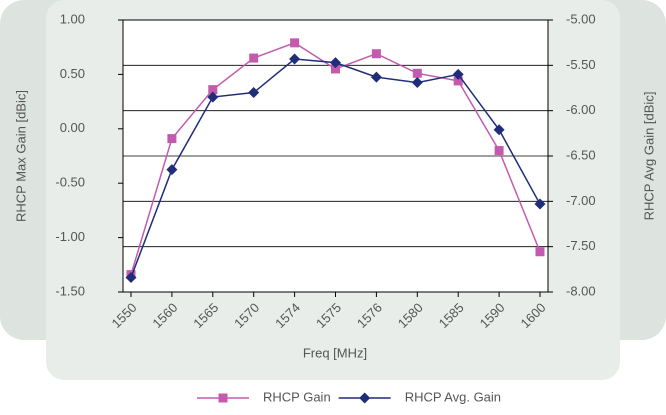  I want to click on y2-tick-label: -6.00, so click(581, 109).